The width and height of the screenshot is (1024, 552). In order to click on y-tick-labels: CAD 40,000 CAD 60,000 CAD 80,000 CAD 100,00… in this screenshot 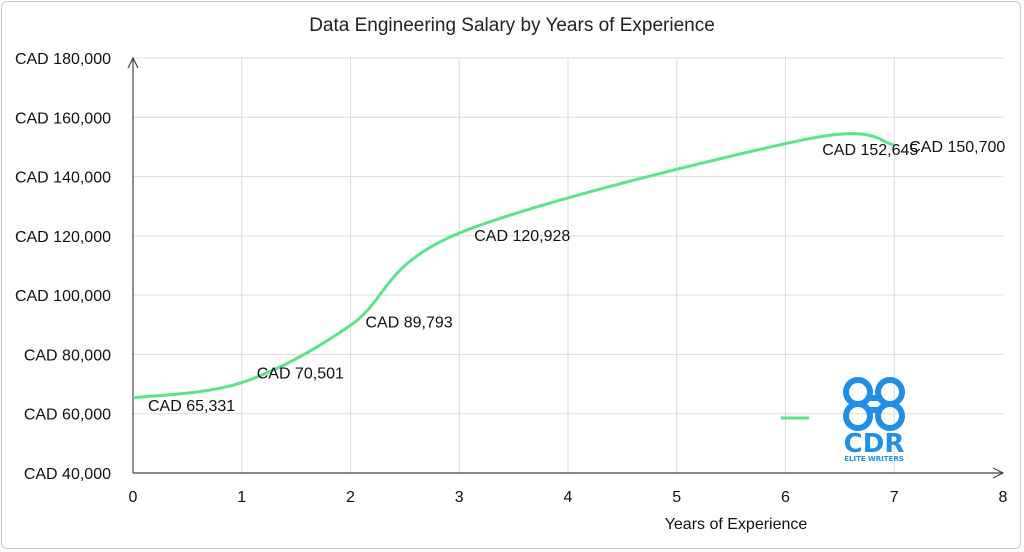, I will do `click(63, 267)`.